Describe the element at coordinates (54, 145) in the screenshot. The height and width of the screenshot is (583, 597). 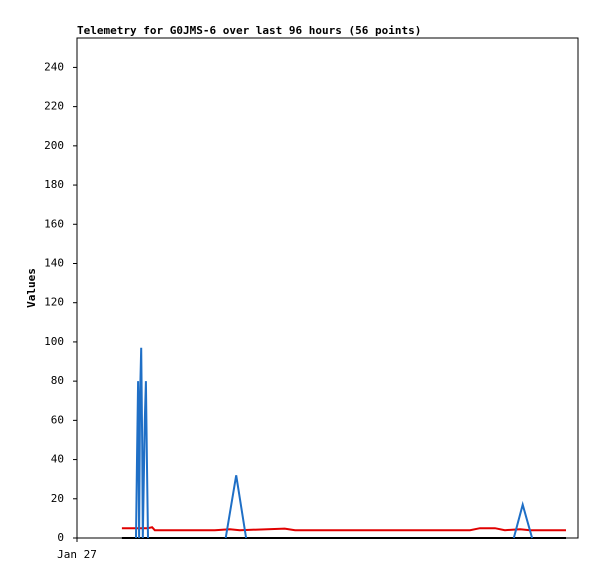
I see `y-tick-label: 200` at that location.